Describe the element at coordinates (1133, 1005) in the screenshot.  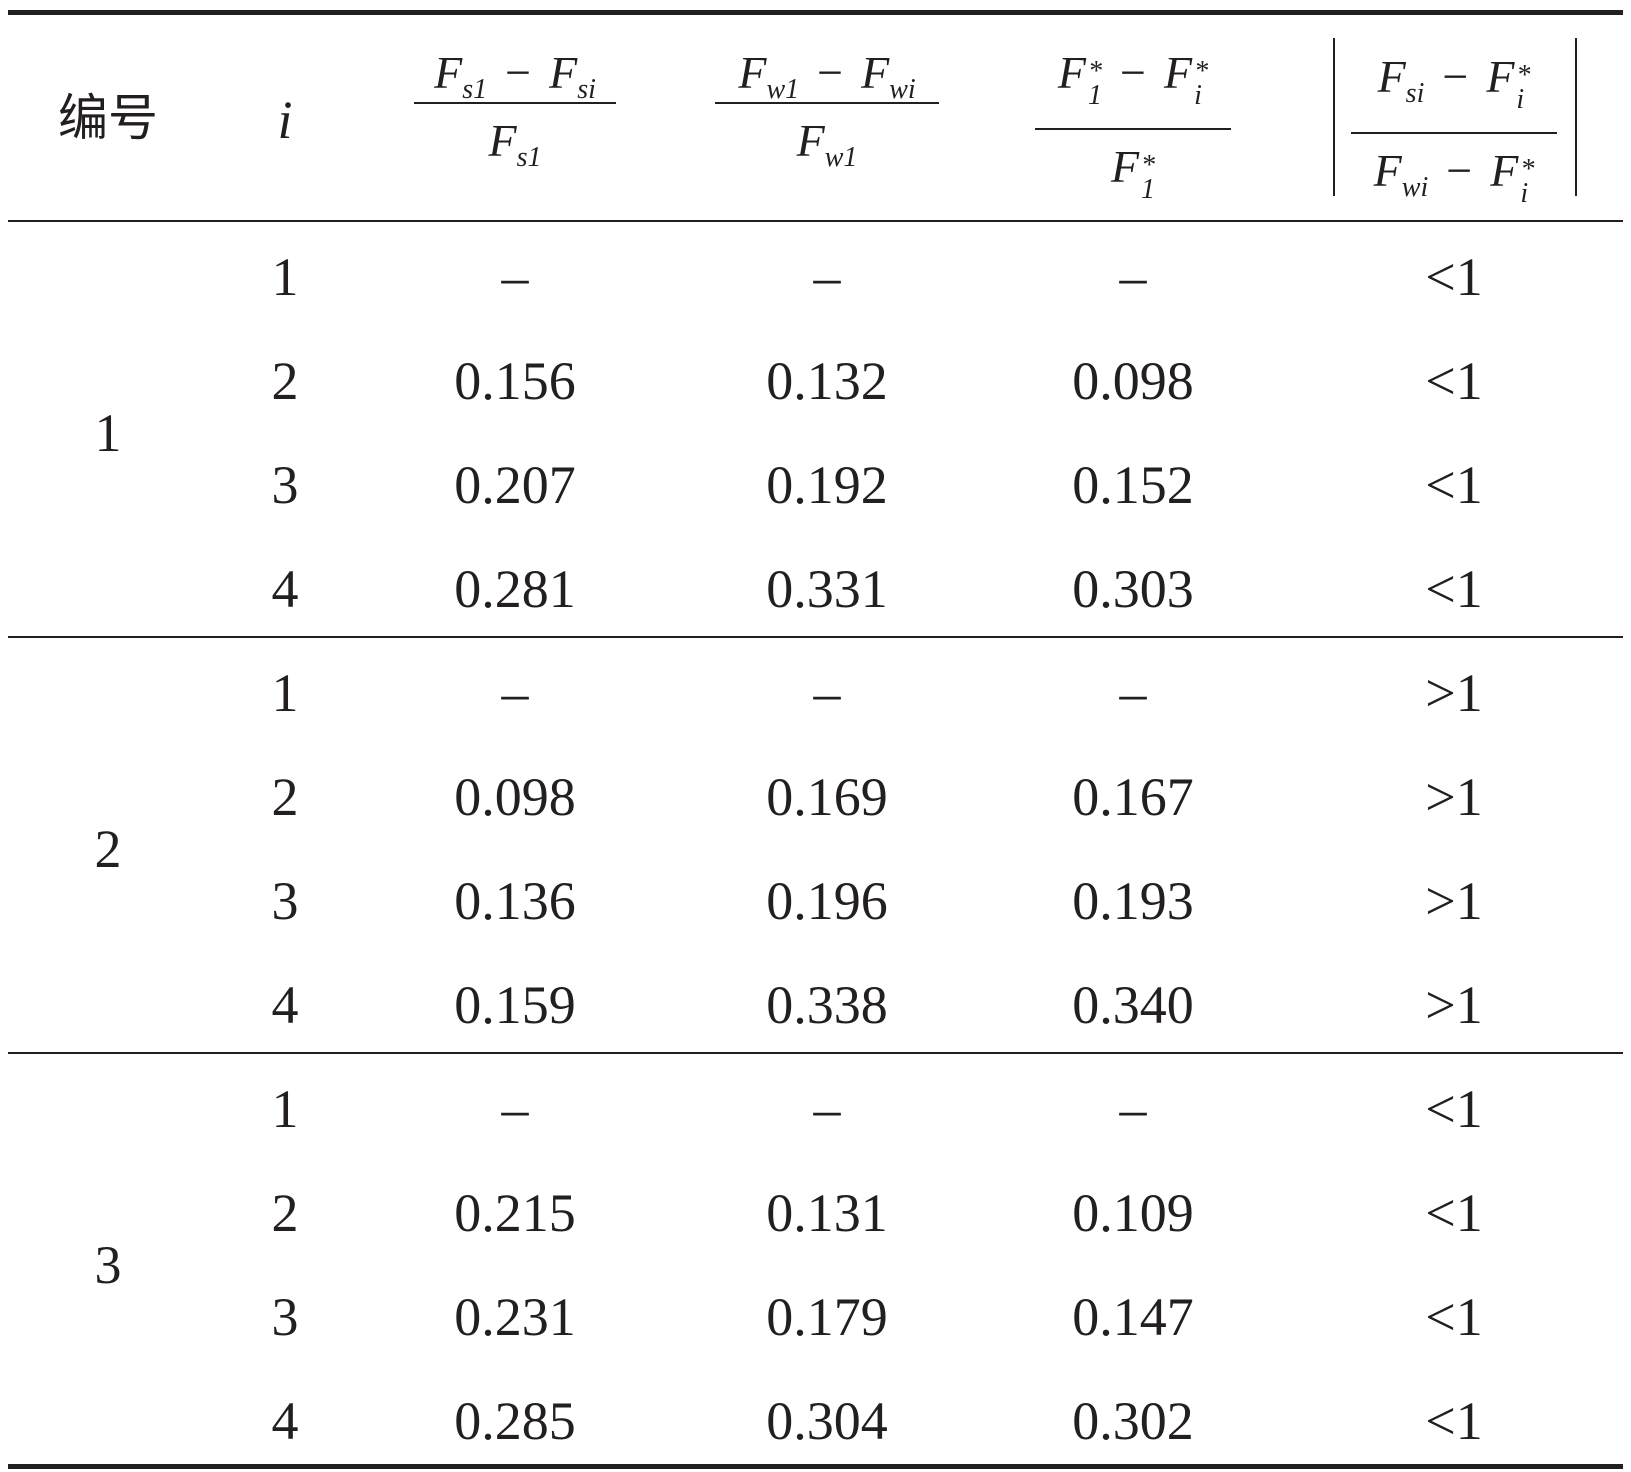
I see `cell-fstar-ratio: 0.340` at that location.